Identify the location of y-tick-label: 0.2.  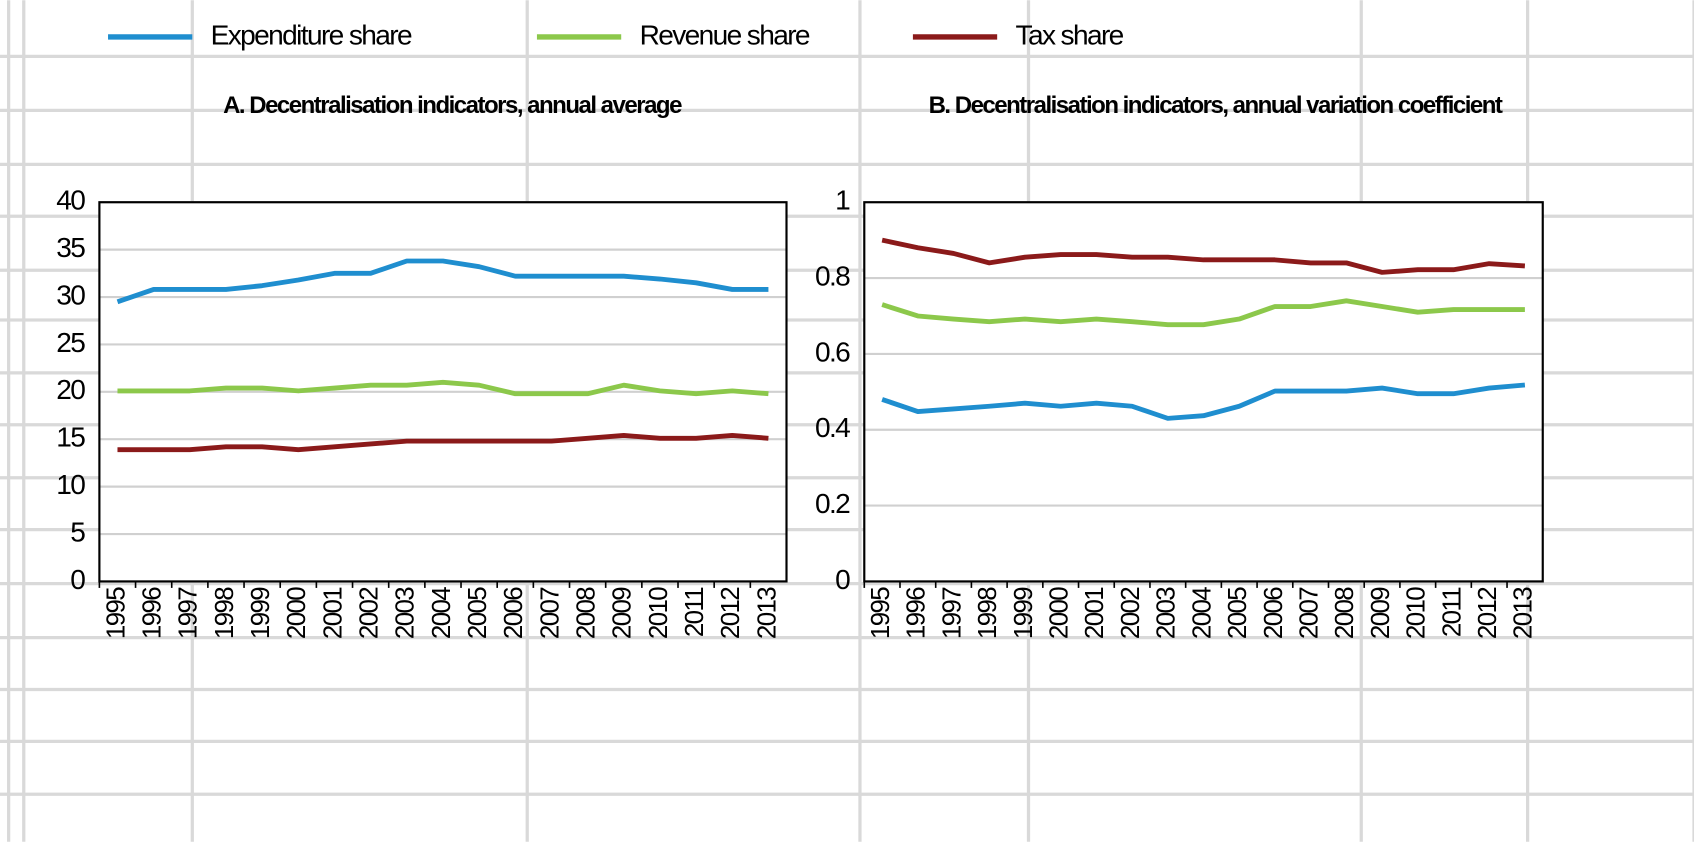
(832, 503).